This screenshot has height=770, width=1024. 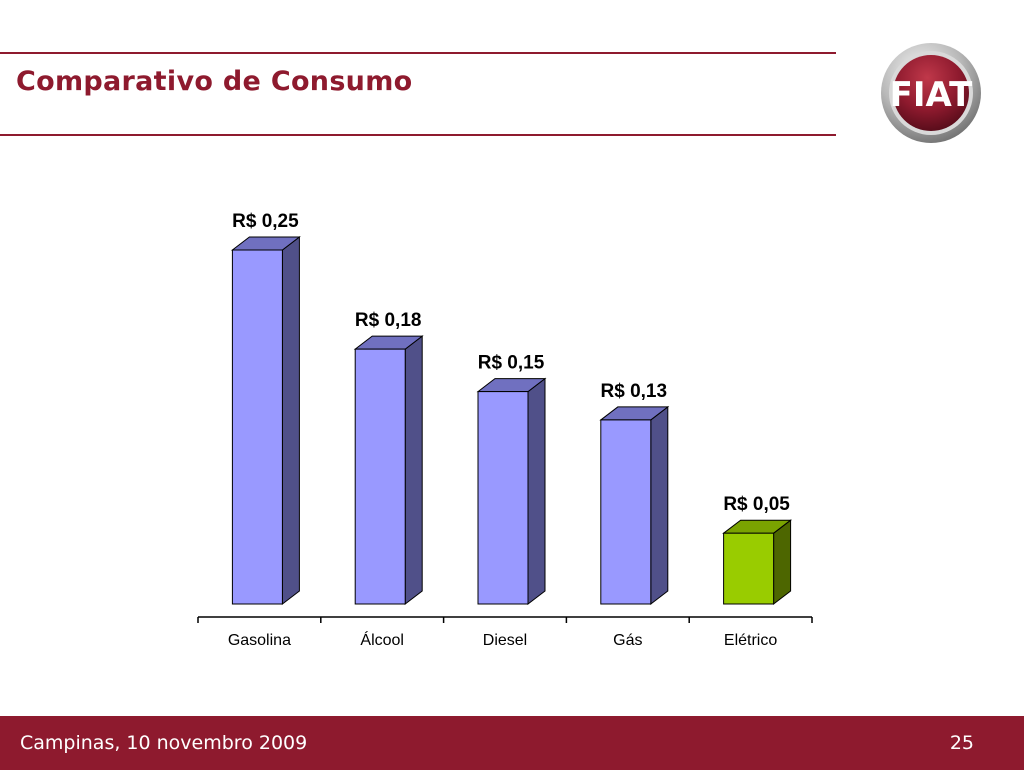 I want to click on fiat-logo: FIAT, so click(x=931, y=93).